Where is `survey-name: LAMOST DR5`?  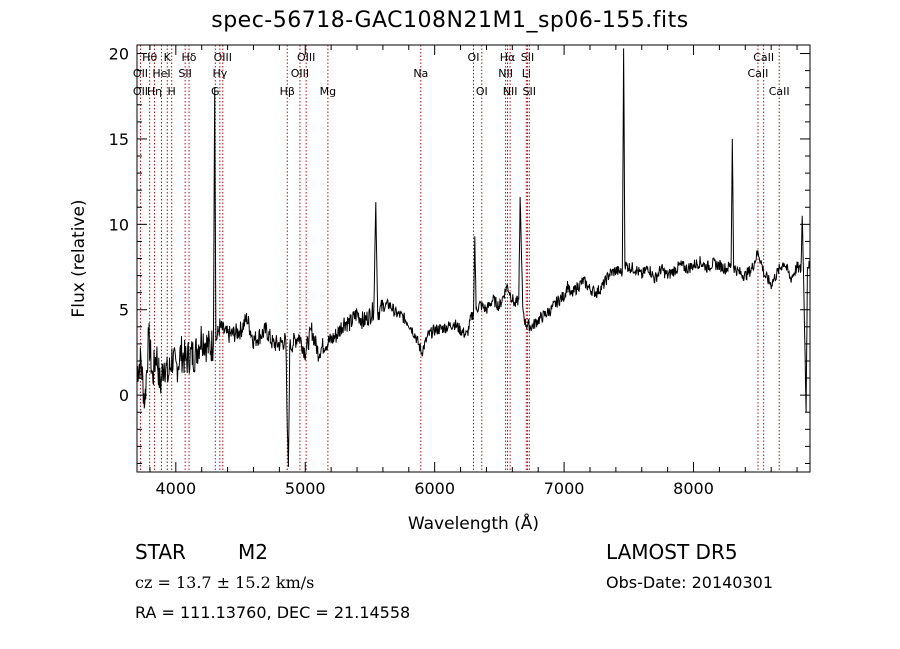 survey-name: LAMOST DR5 is located at coordinates (672, 552).